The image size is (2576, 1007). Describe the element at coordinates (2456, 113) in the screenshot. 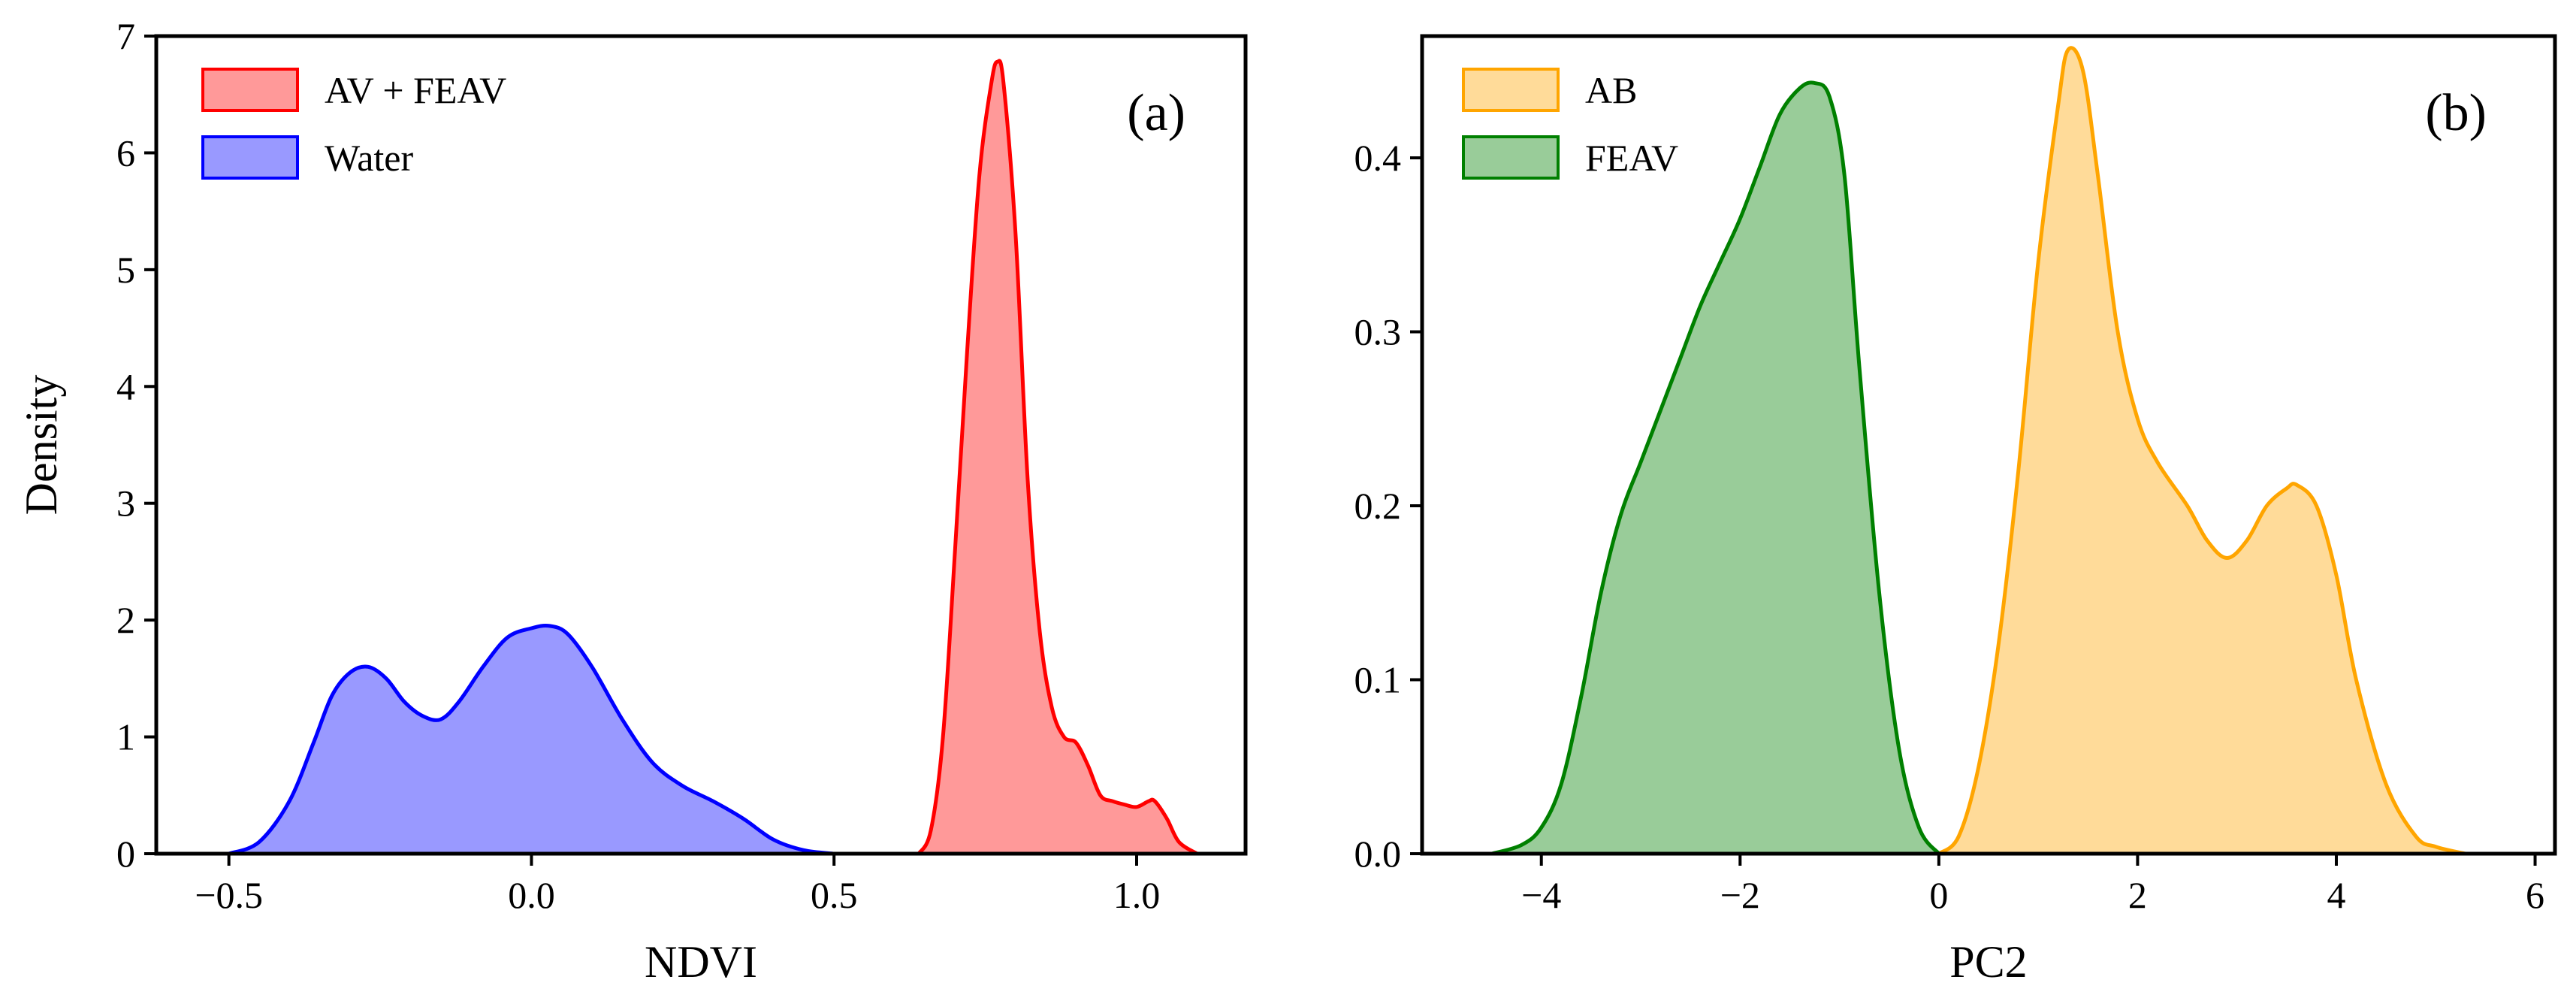

I see `panel-label-b: (b)` at that location.